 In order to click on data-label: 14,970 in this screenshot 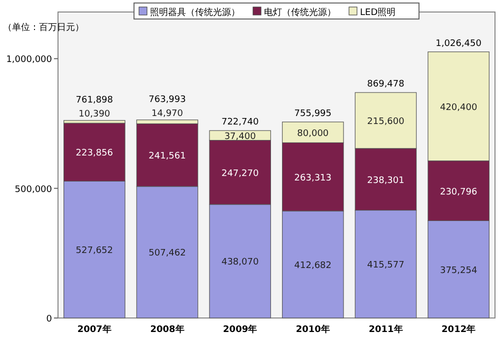, I will do `click(168, 113)`.